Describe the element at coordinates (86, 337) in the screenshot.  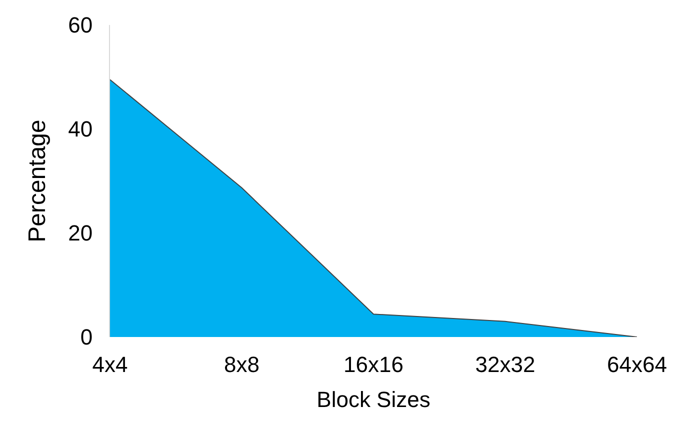
I see `y-tick-label: 0` at that location.